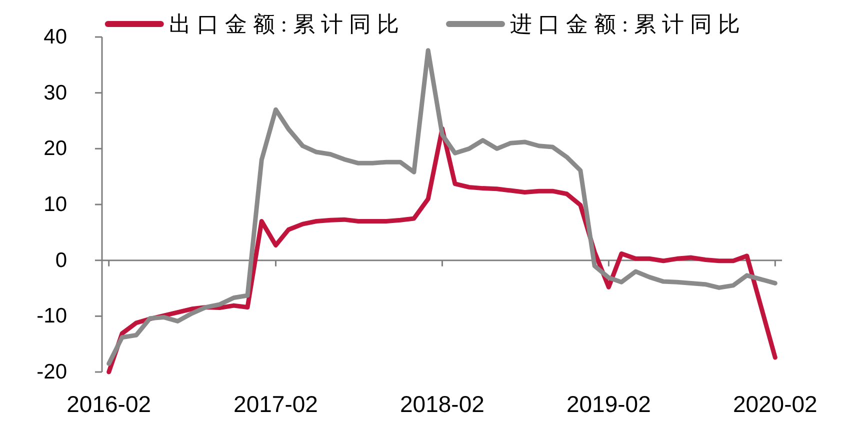 The image size is (853, 433). I want to click on legend-label: 进口金额:累计同比, so click(628, 24).